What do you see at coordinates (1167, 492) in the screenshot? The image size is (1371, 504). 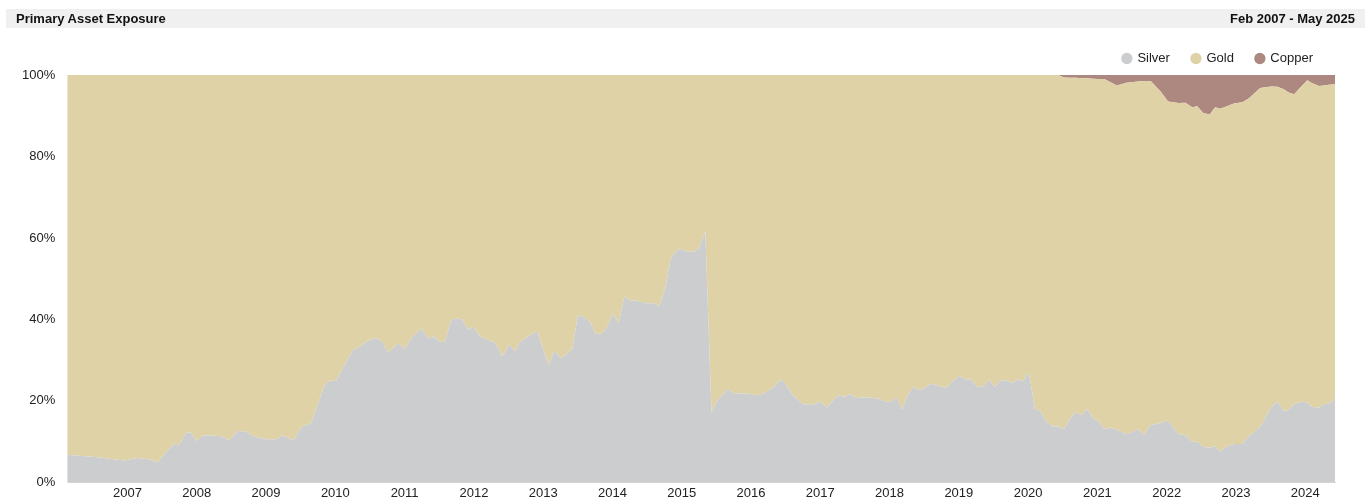 I see `x-tick-label: 2022` at bounding box center [1167, 492].